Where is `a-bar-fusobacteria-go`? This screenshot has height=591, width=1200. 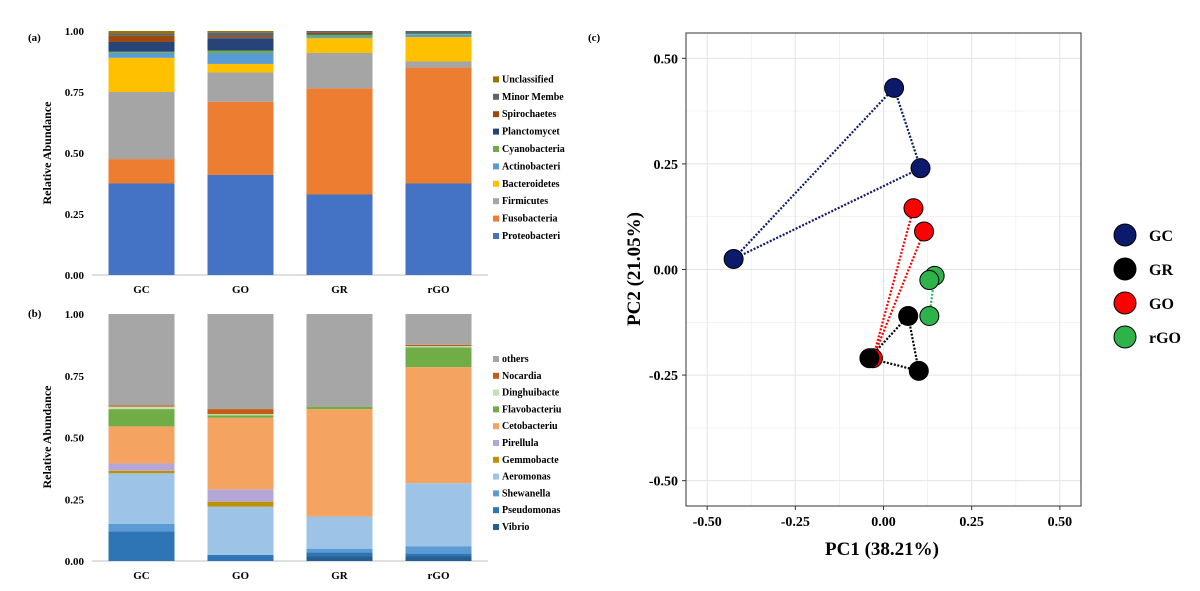 a-bar-fusobacteria-go is located at coordinates (240, 138).